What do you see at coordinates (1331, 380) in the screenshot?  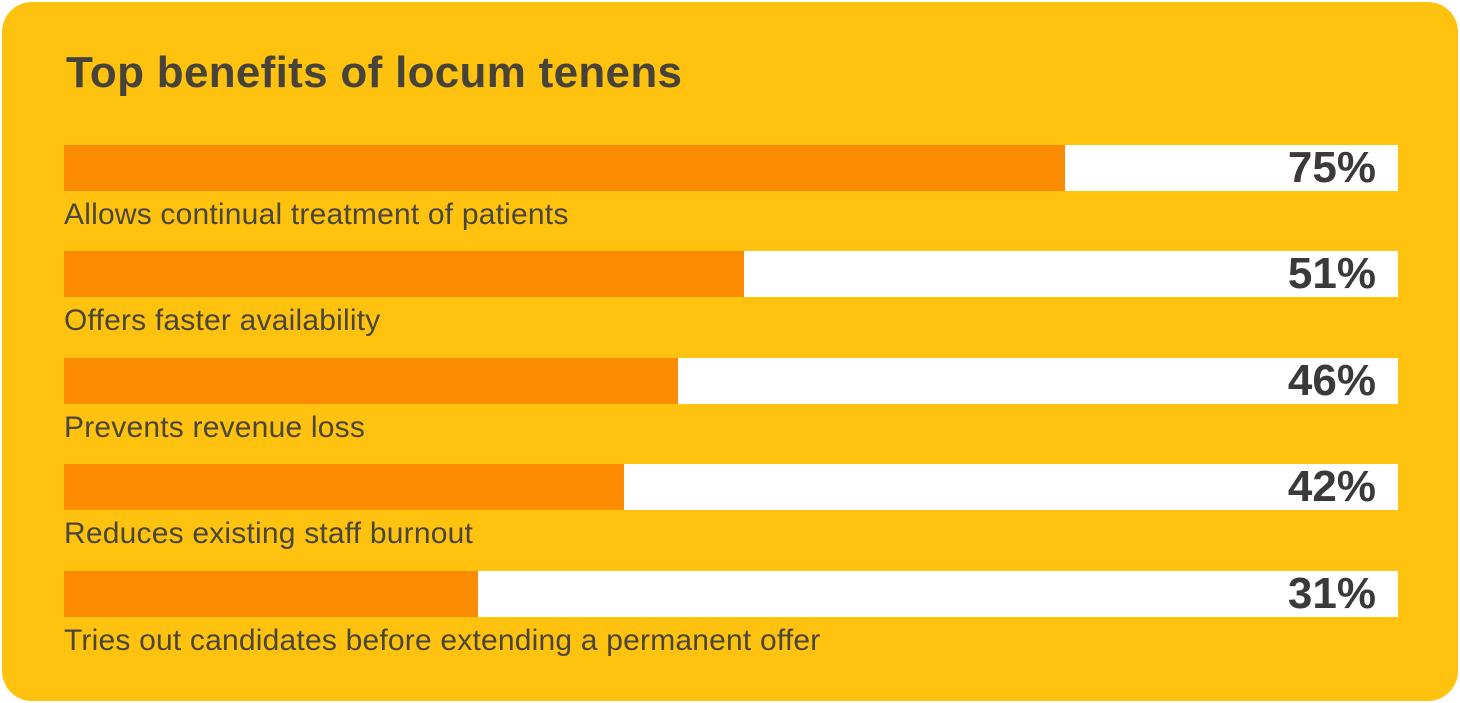 I see `bar-value-label: 46%` at bounding box center [1331, 380].